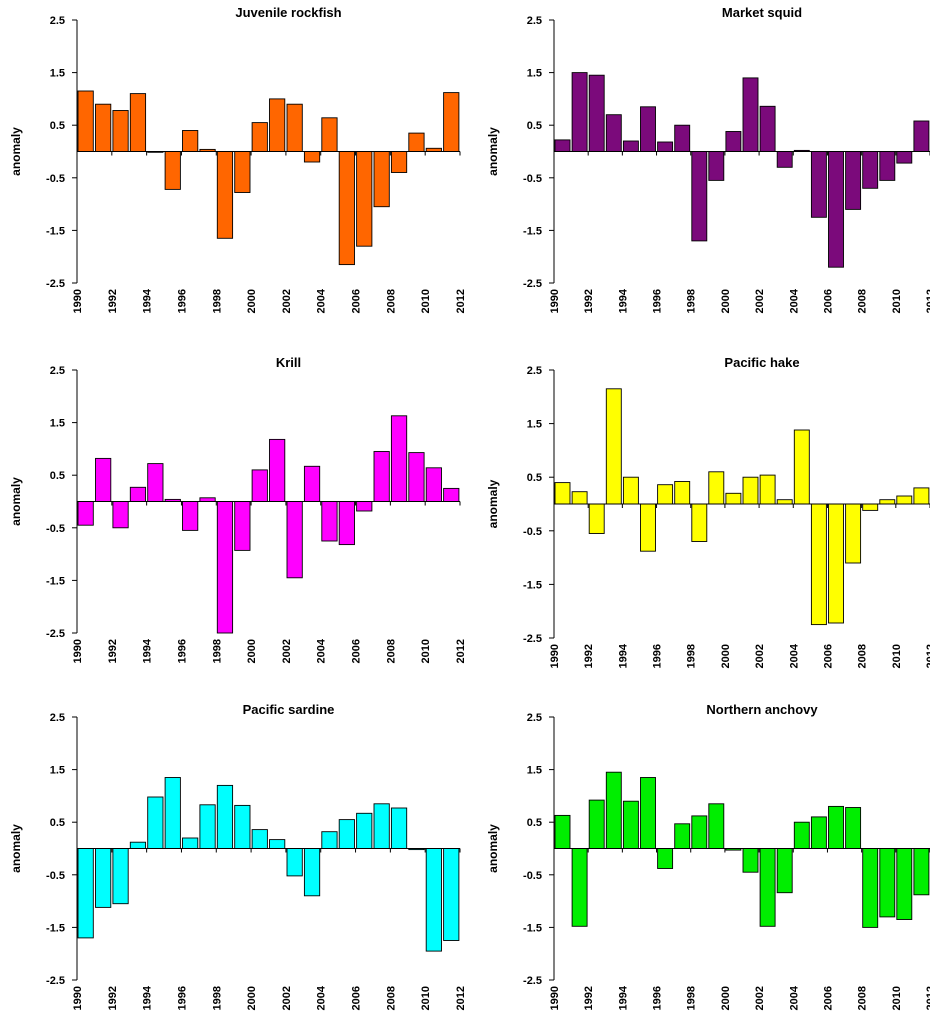 The height and width of the screenshot is (1030, 930). I want to click on chart-title: Juvenile rockfish, so click(288, 12).